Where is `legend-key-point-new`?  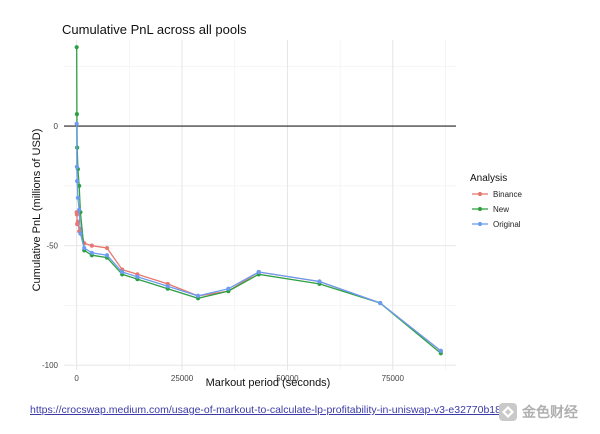
legend-key-point-new is located at coordinates (480, 209).